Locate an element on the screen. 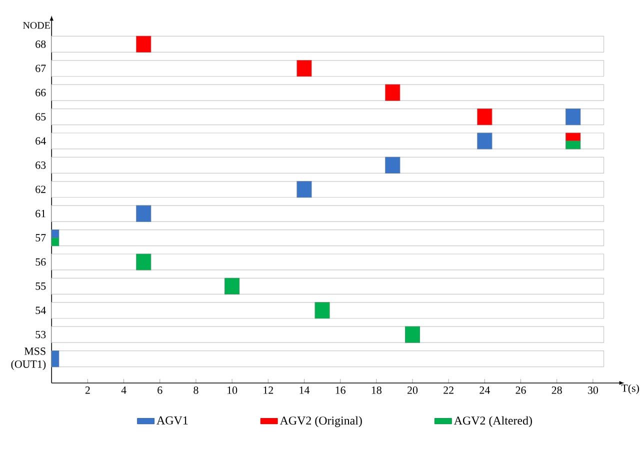 This screenshot has height=461, width=643. x-tick-label: 18 is located at coordinates (377, 390).